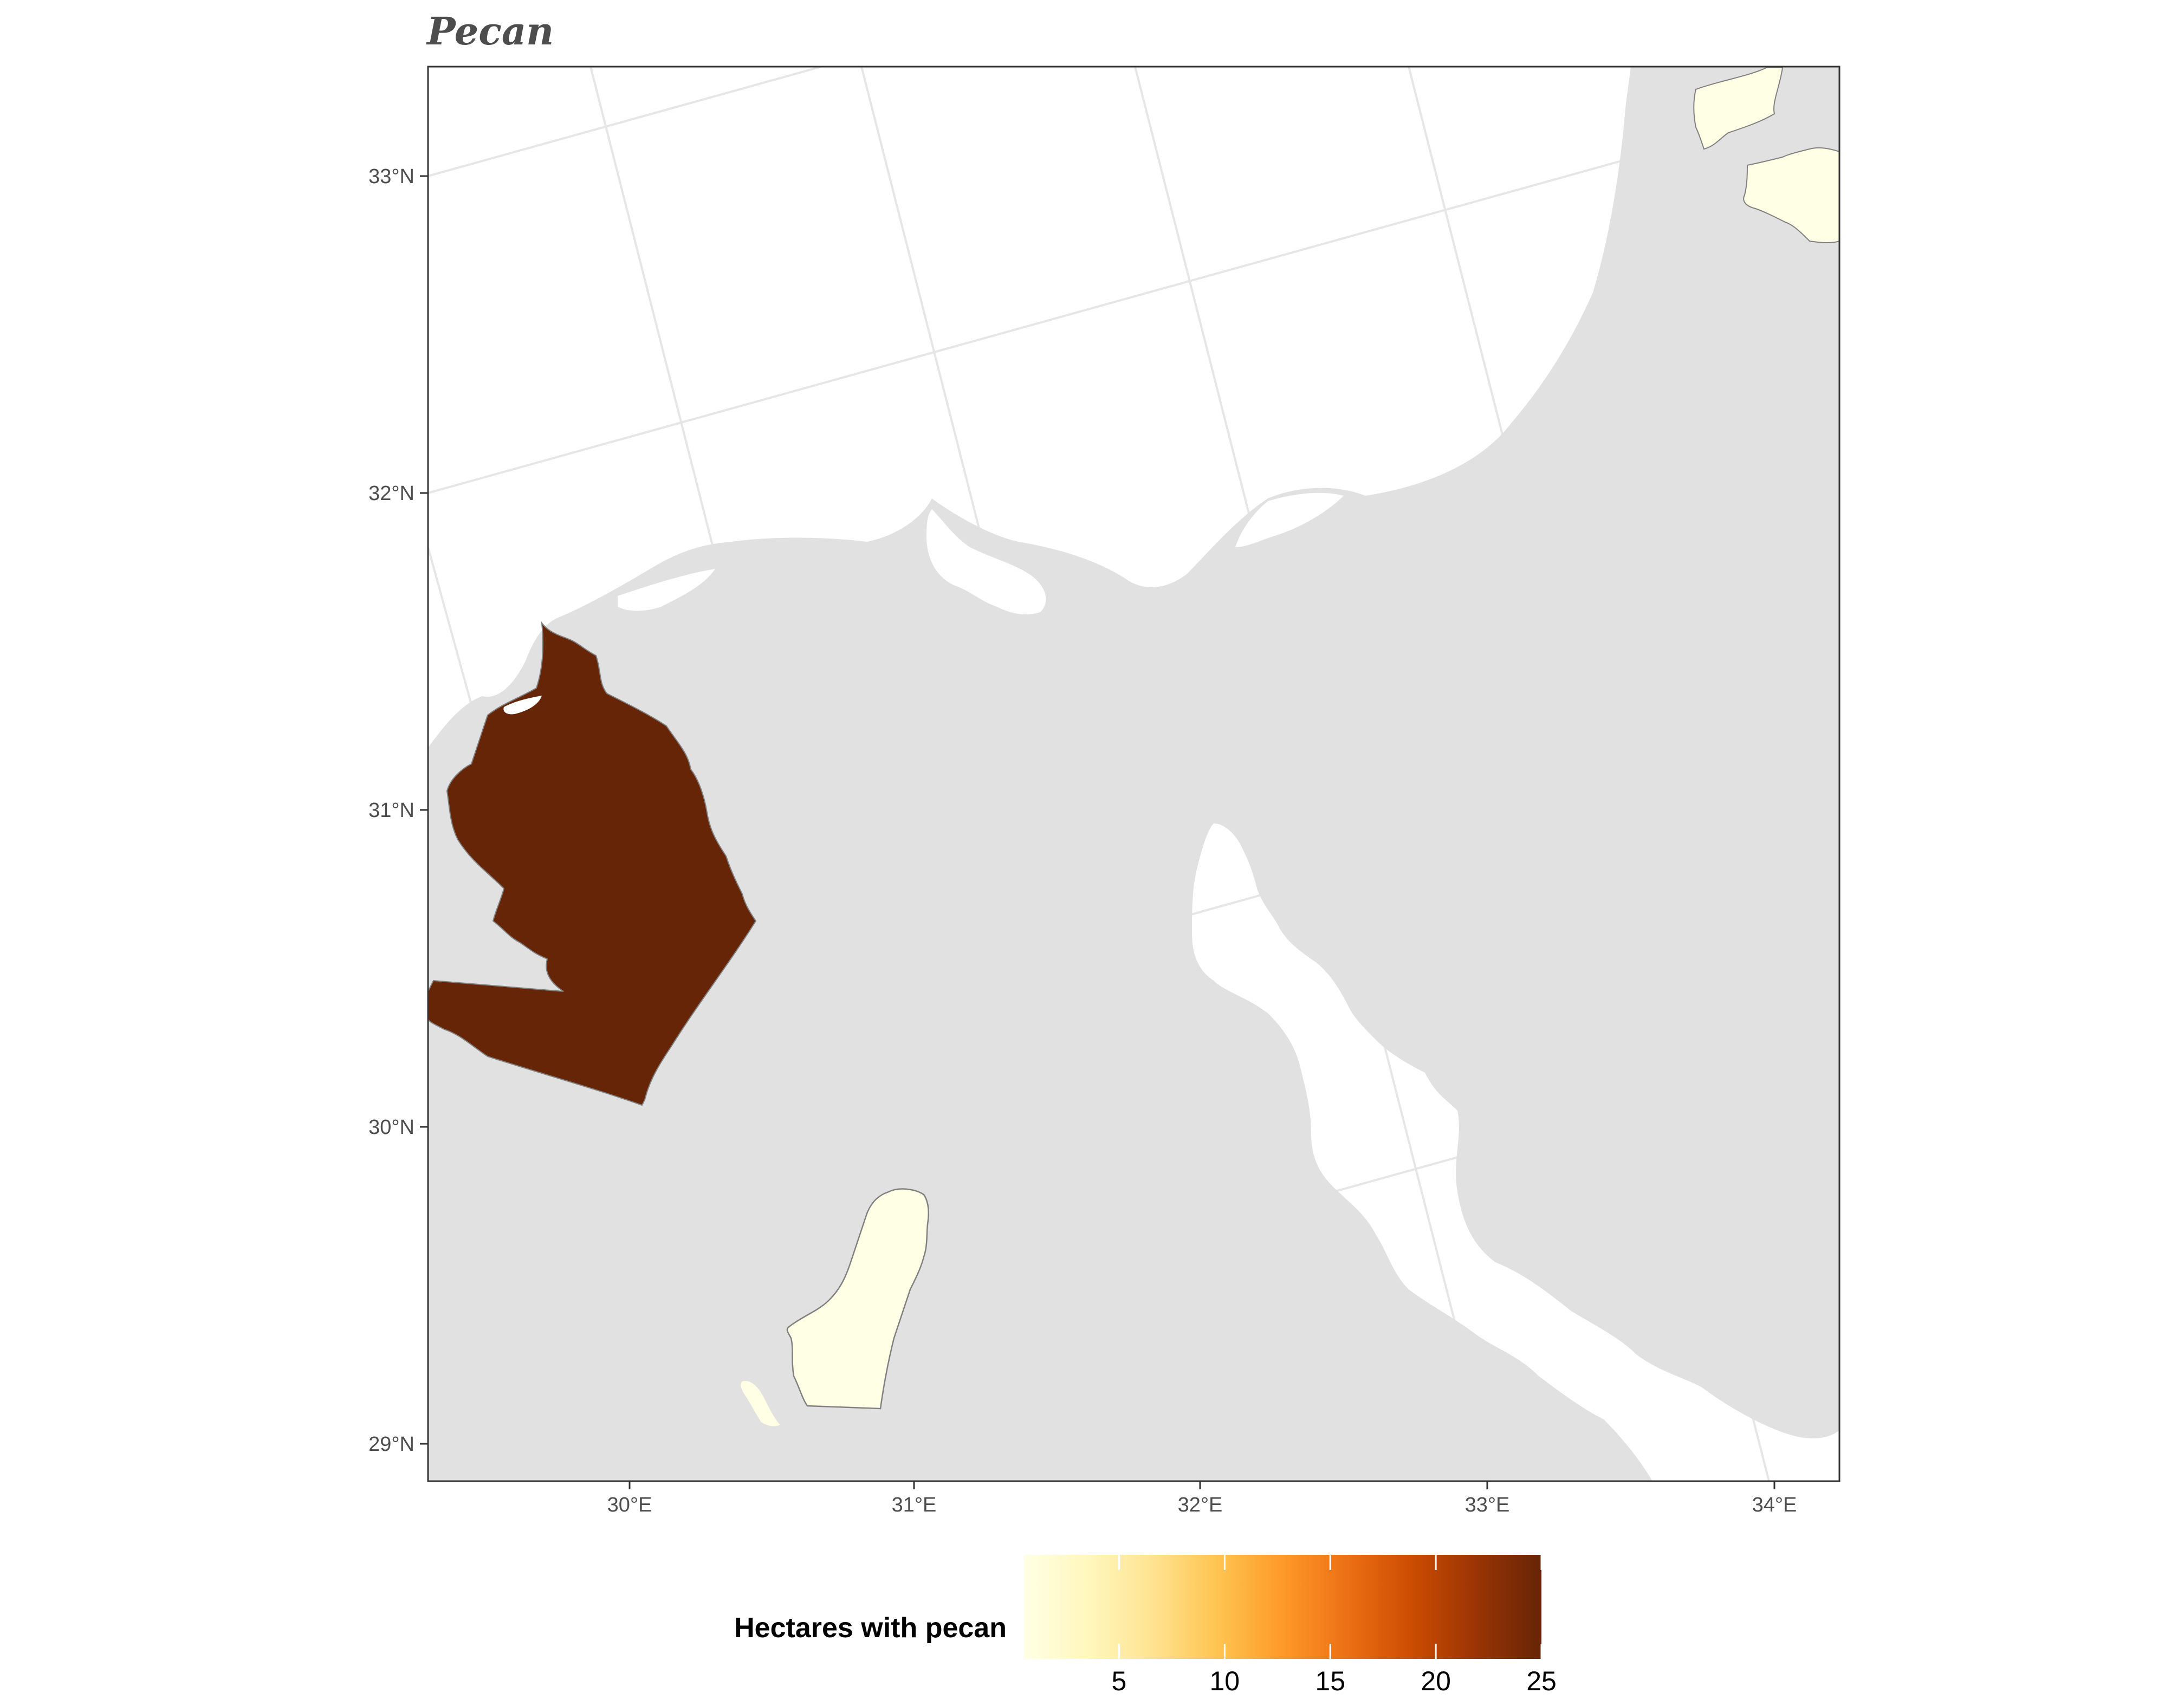  What do you see at coordinates (1436, 1681) in the screenshot?
I see `legend-tick-label: 20` at bounding box center [1436, 1681].